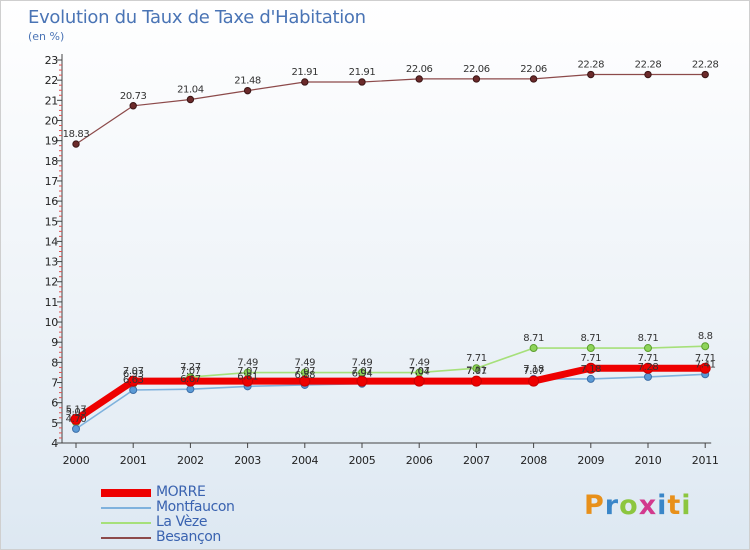 The image size is (750, 550). I want to click on x-tick-label: 2000, so click(76, 460).